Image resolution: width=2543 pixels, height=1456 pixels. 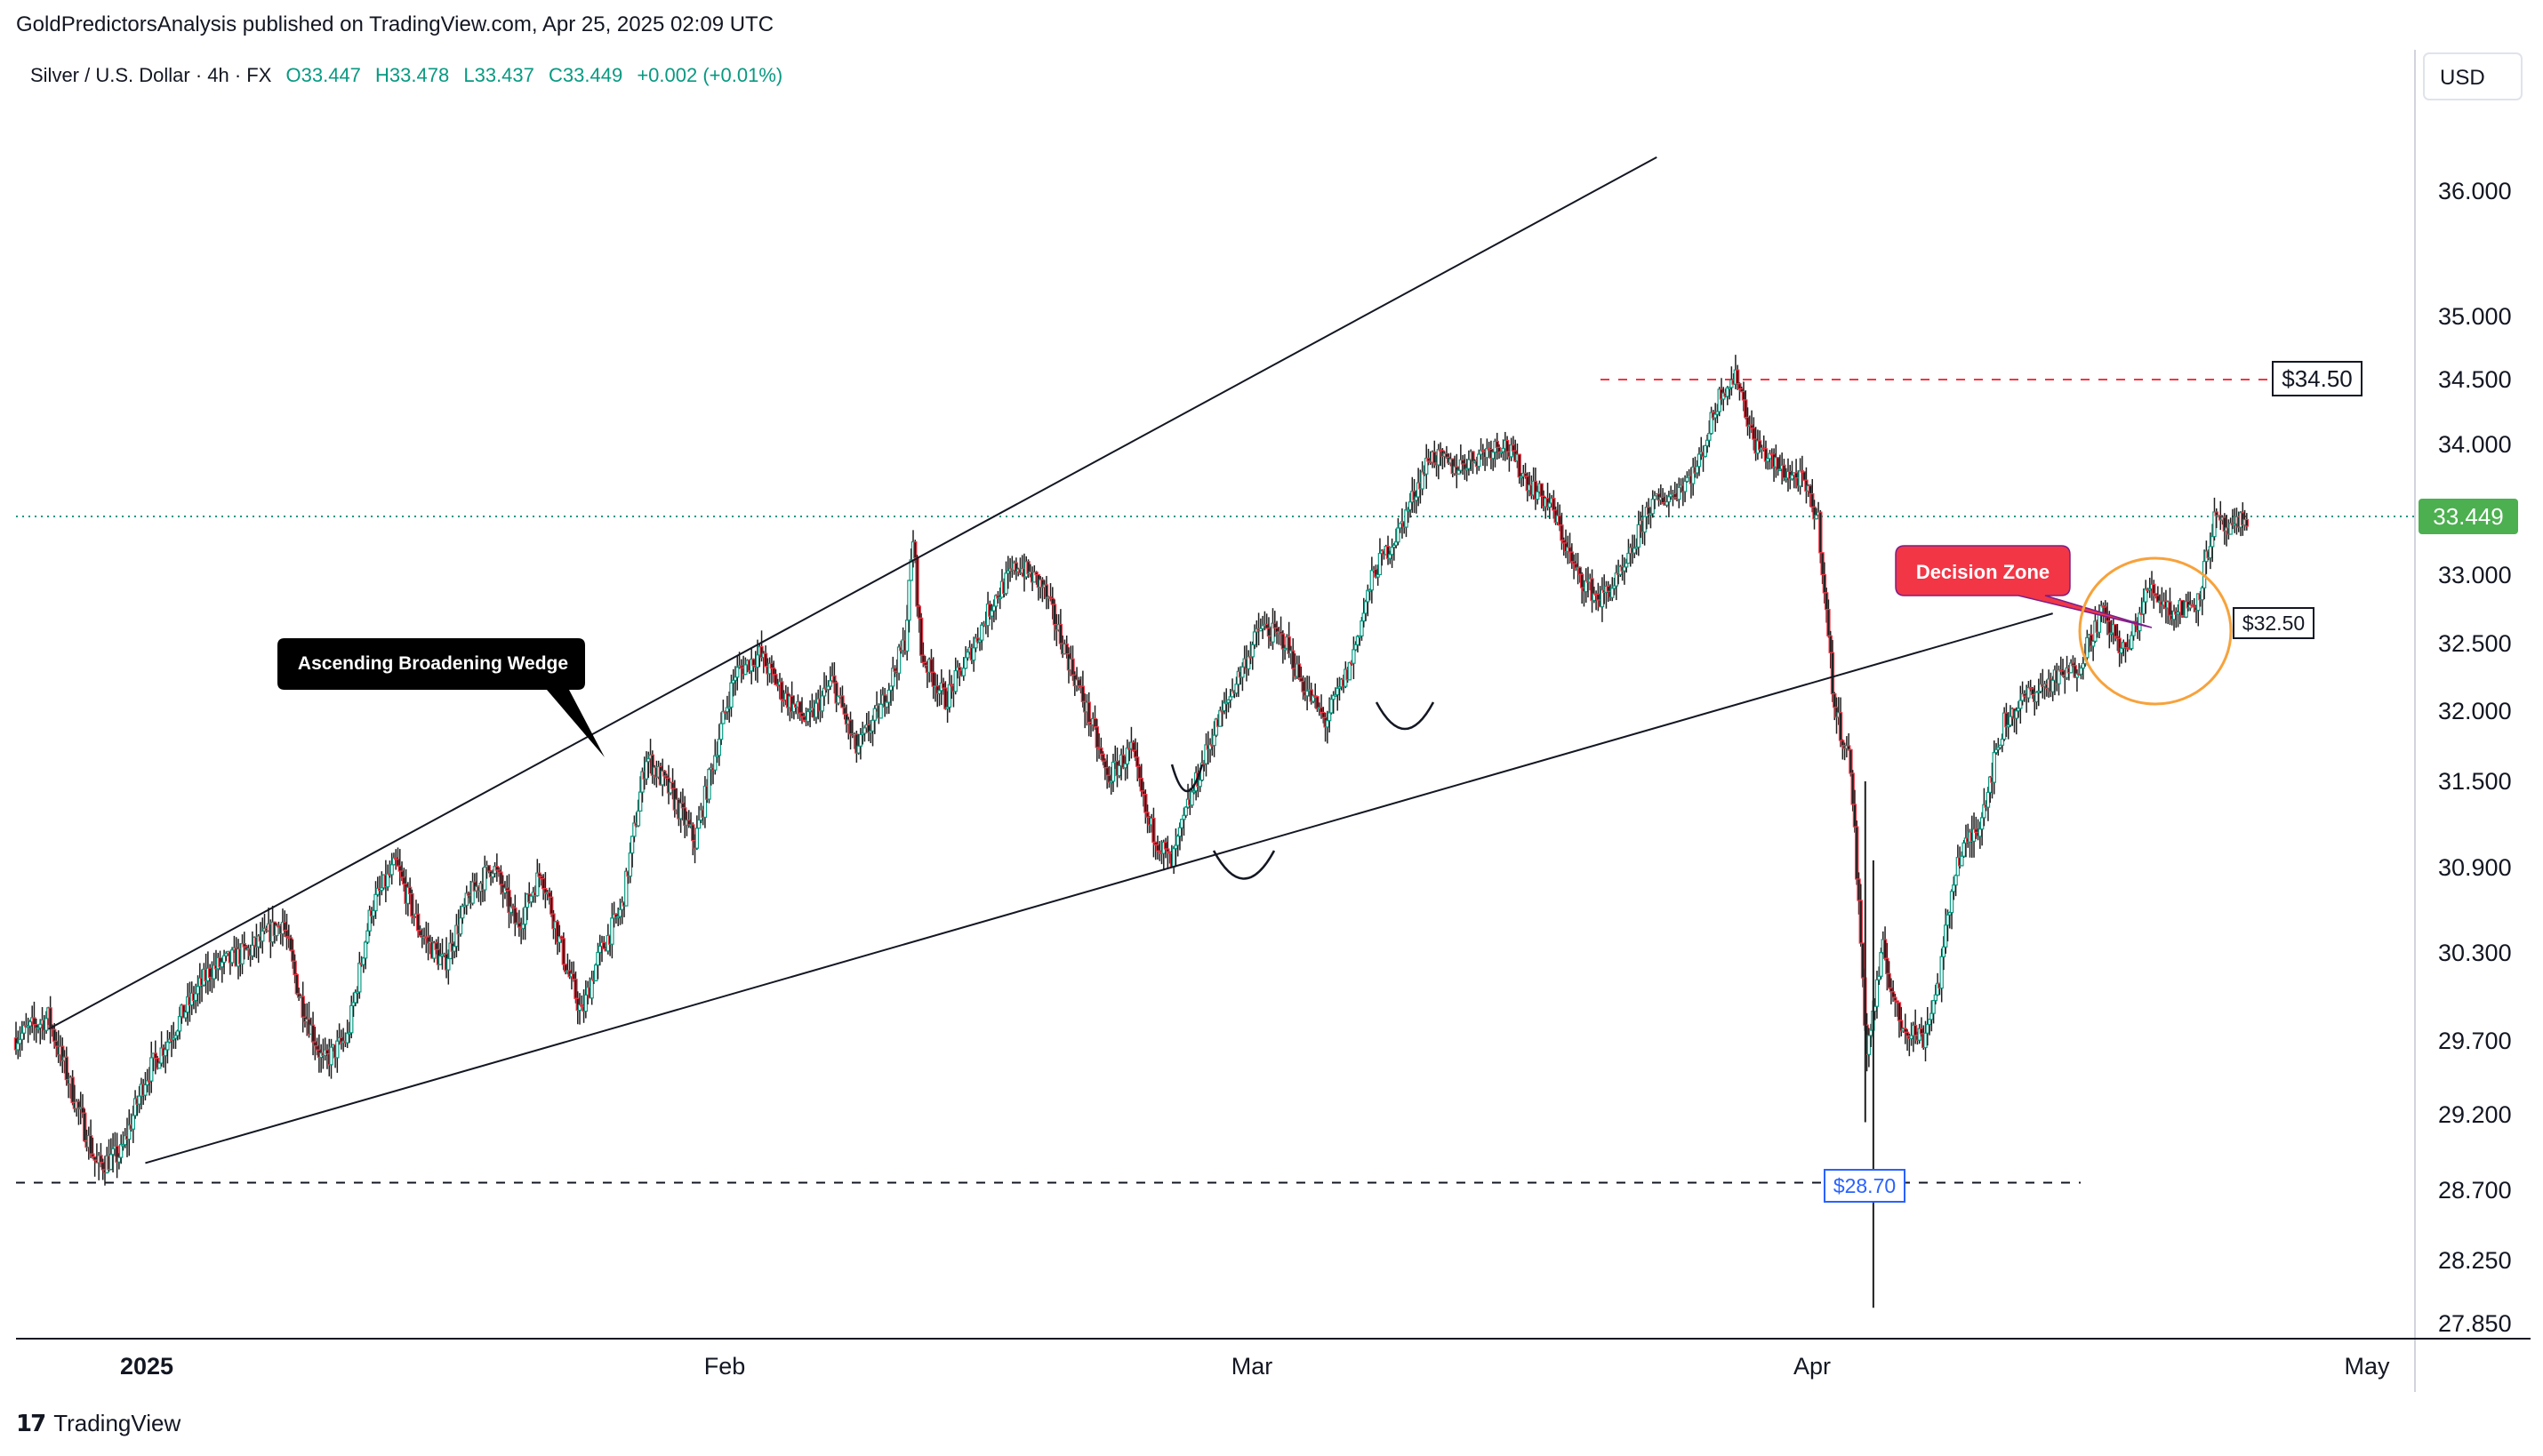 I want to click on price-tick-label: 29.200, so click(x=2475, y=1114).